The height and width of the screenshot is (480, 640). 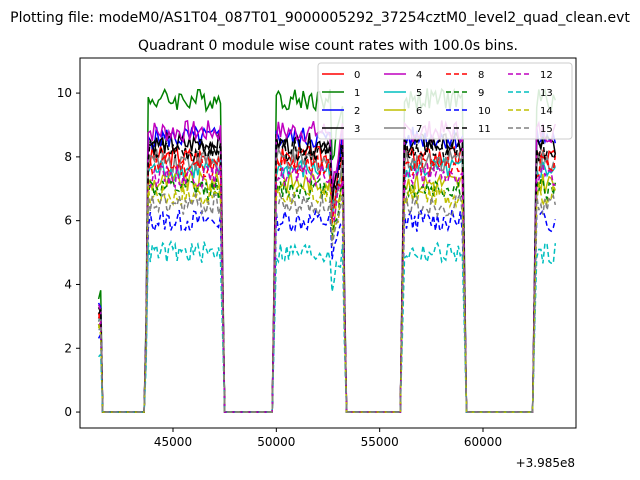 I want to click on legend-label-4: 4, so click(x=419, y=75).